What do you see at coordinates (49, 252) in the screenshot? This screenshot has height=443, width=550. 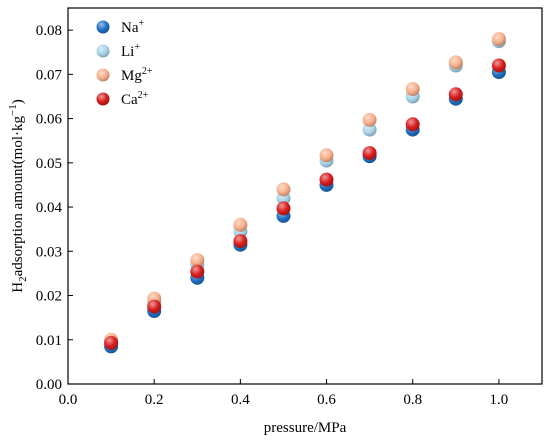 I see `y-tick-label: 0.03` at bounding box center [49, 252].